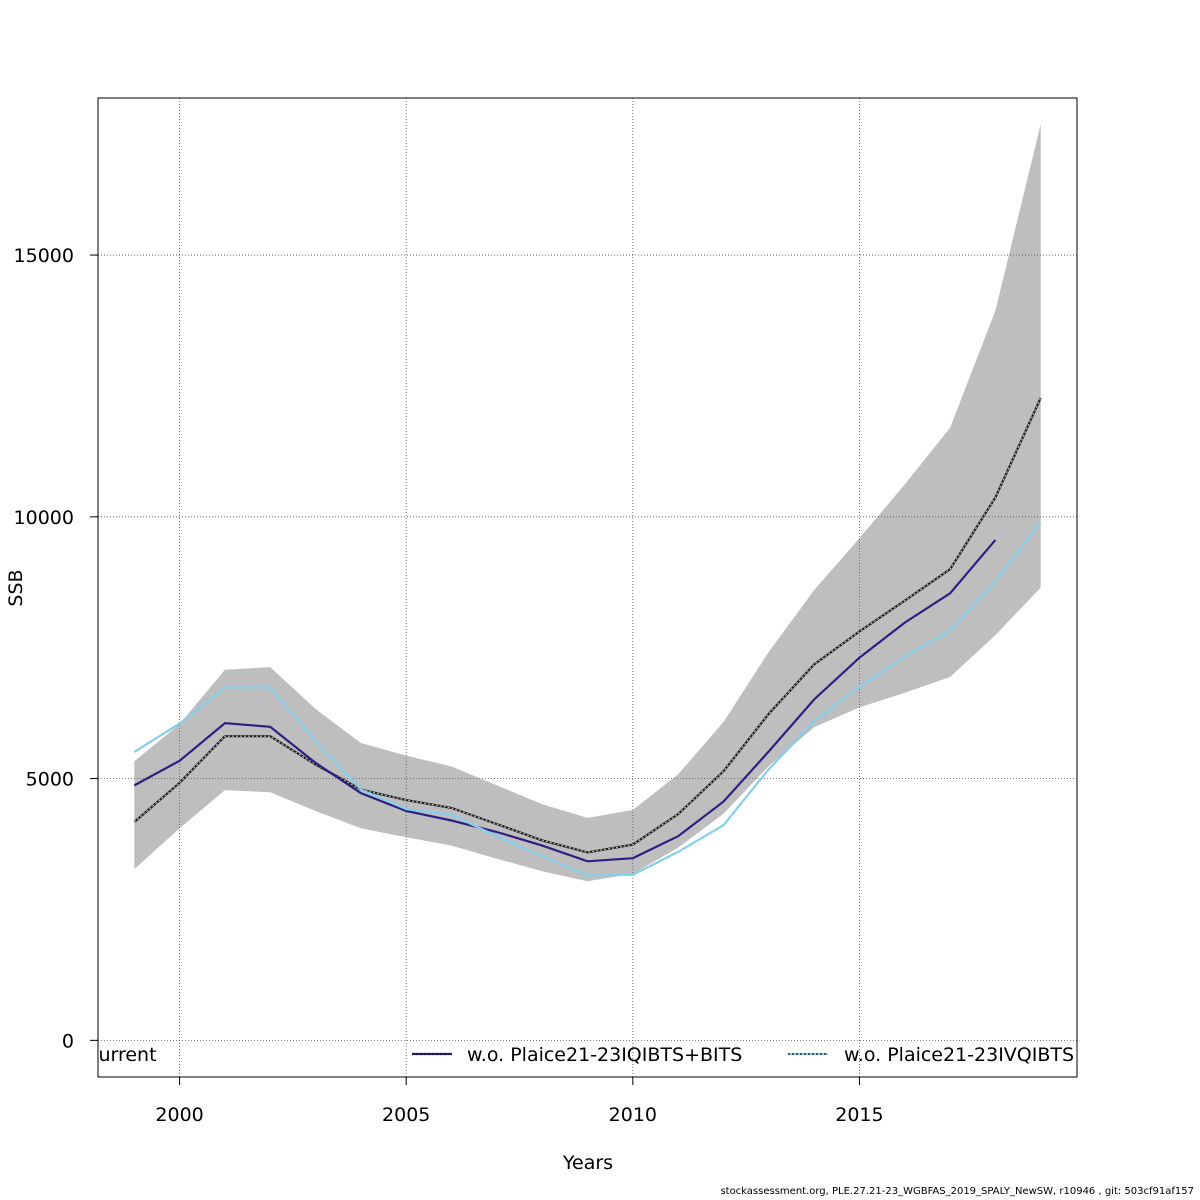  I want to click on x-tick-label: 2010, so click(633, 1115).